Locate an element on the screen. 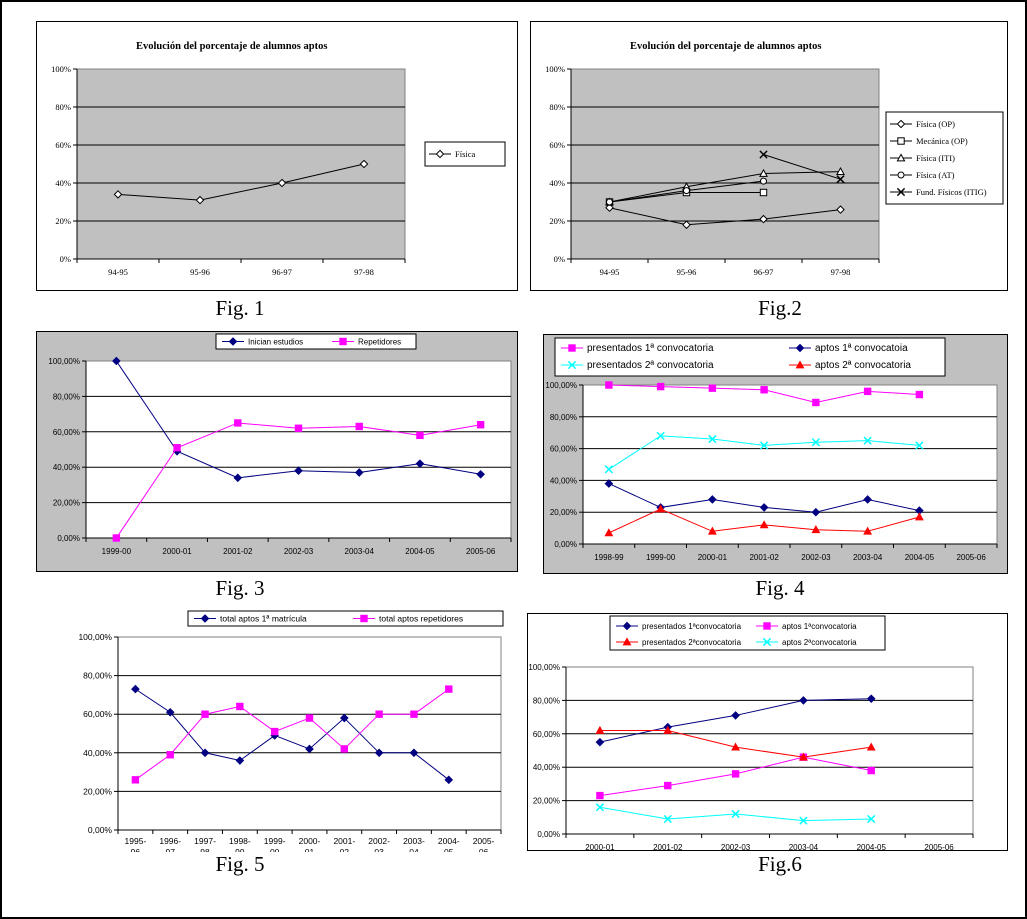 Image resolution: width=1027 pixels, height=919 pixels. x-tick-label: 03 is located at coordinates (379, 849).